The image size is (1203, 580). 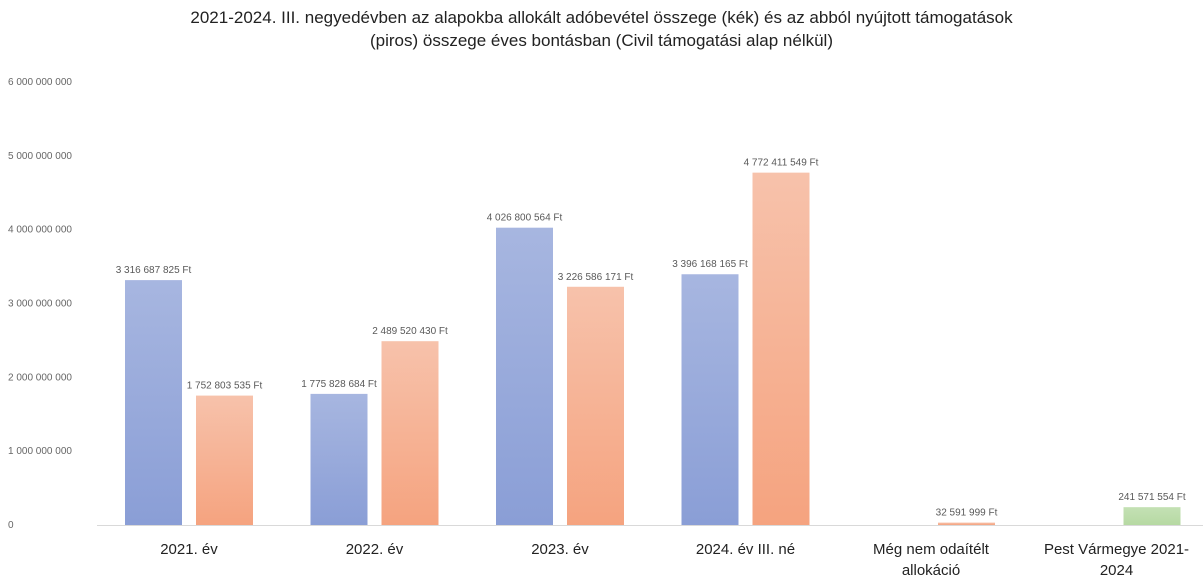 What do you see at coordinates (40, 230) in the screenshot?
I see `y-tick-label: 4 000 000 000` at bounding box center [40, 230].